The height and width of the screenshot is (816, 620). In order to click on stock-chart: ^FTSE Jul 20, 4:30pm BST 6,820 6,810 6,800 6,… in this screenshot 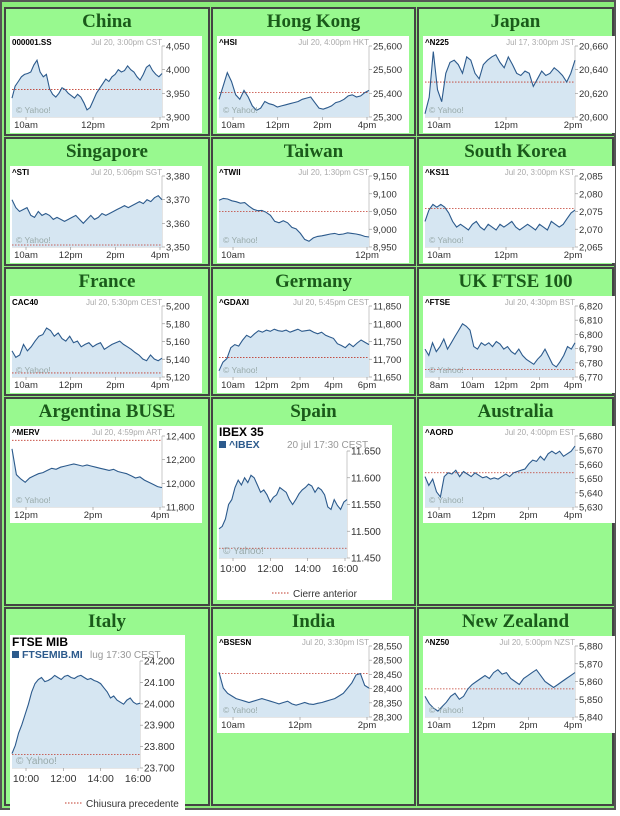, I will do `click(519, 344)`.